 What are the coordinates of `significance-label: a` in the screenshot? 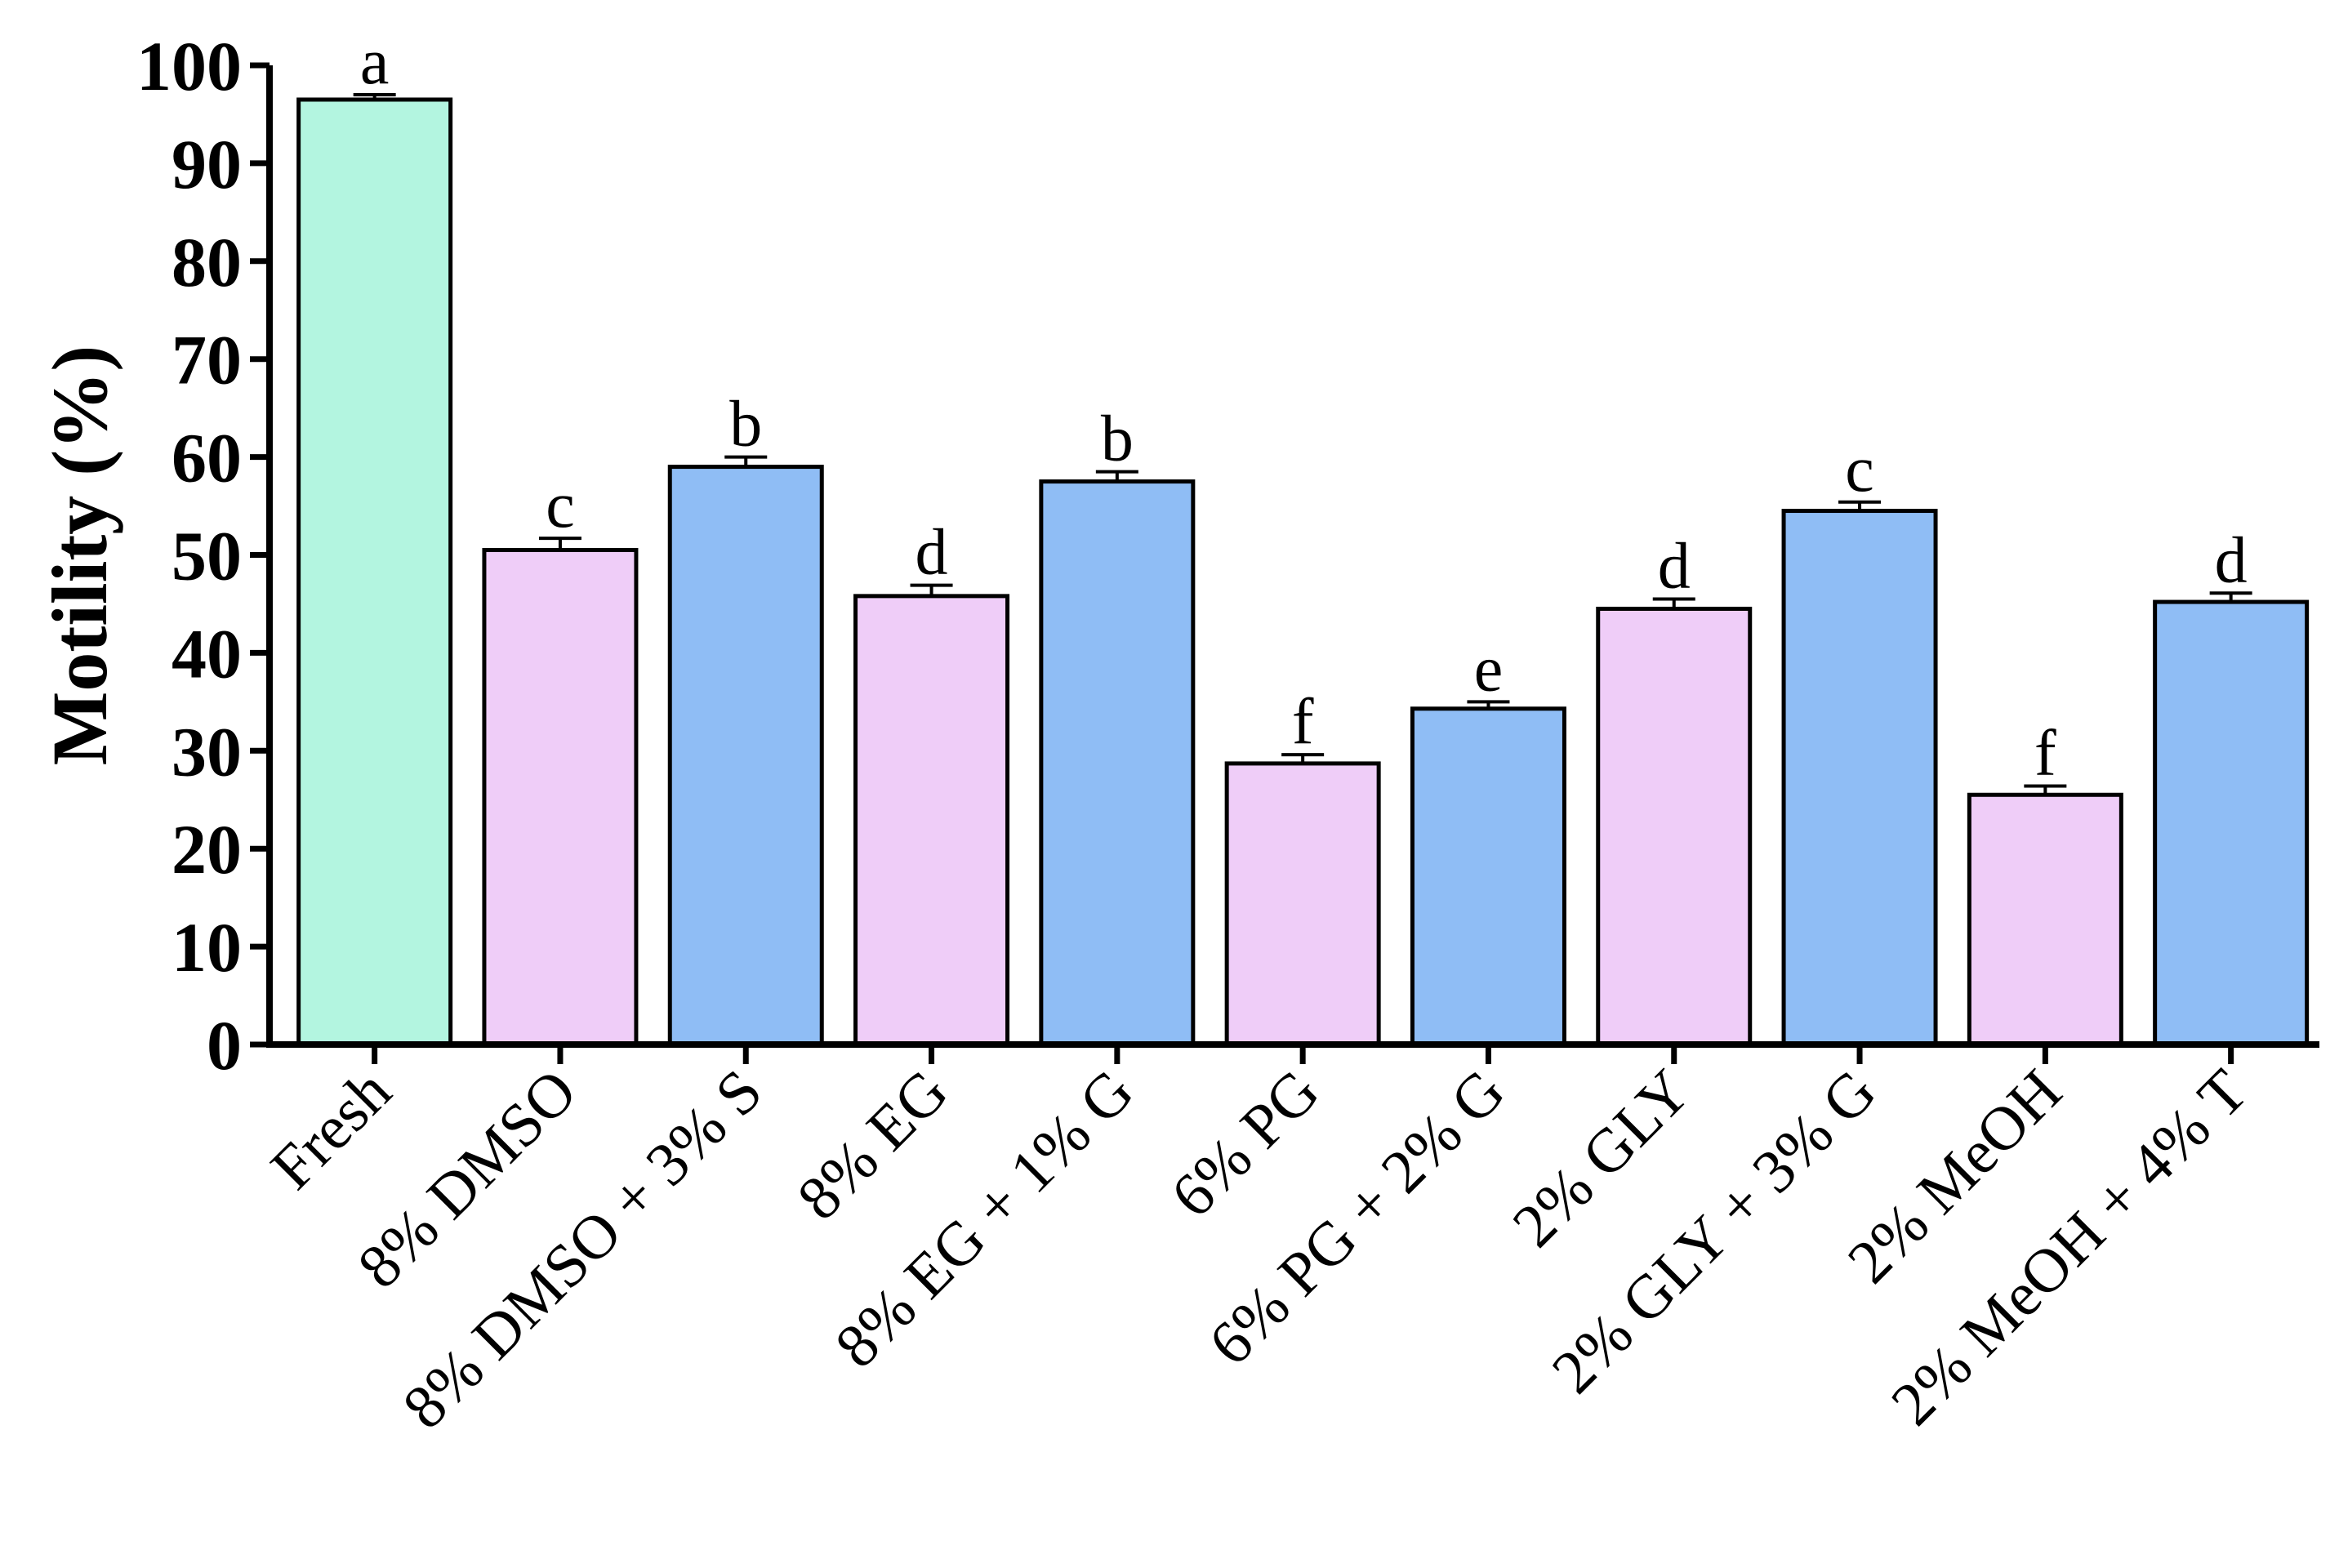 It's located at (375, 62).